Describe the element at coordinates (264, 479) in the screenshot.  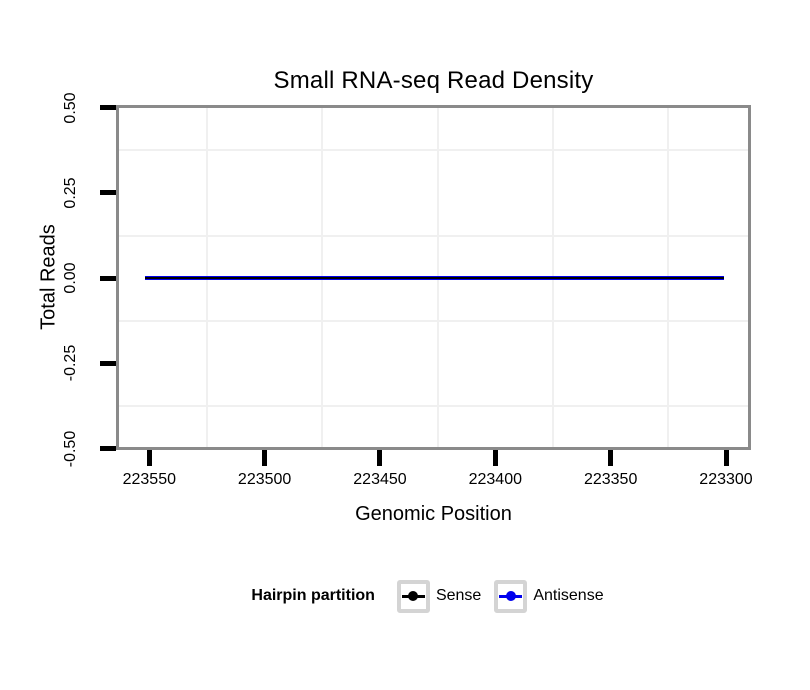
I see `x-tick-label: 223500` at that location.